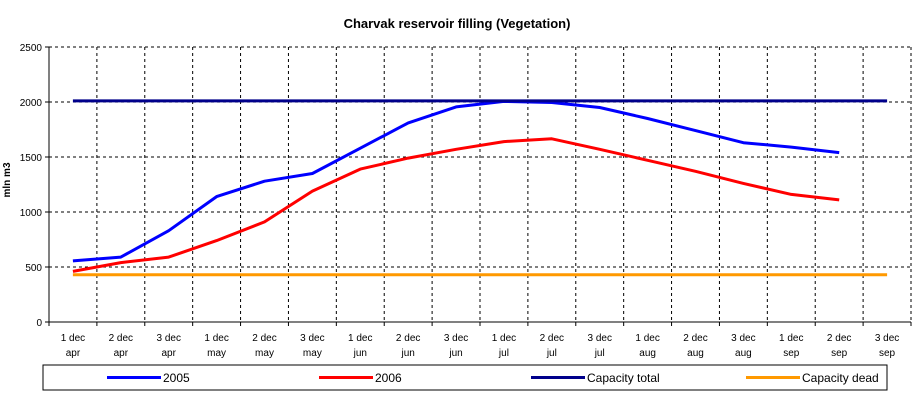 The image size is (923, 408). I want to click on y-tick-label: 2000, so click(31, 103).